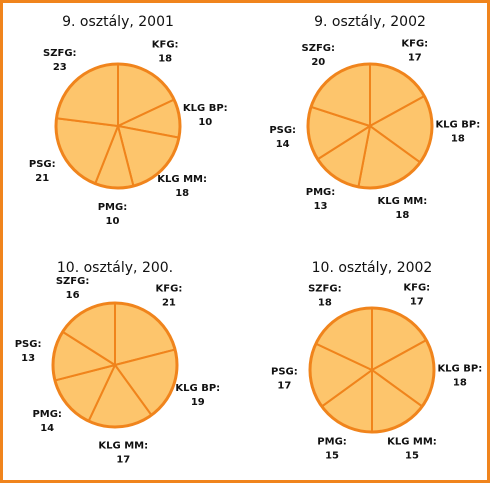  I want to click on slice-value: 23, so click(60, 67).